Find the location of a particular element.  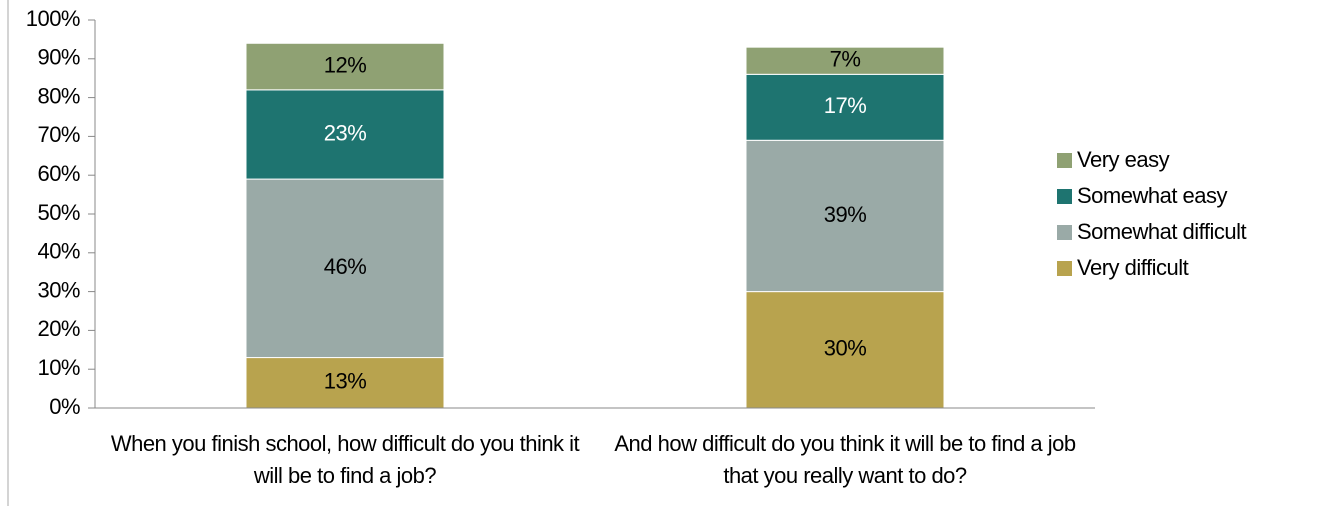

y-tick-label: 80% is located at coordinates (58, 95).